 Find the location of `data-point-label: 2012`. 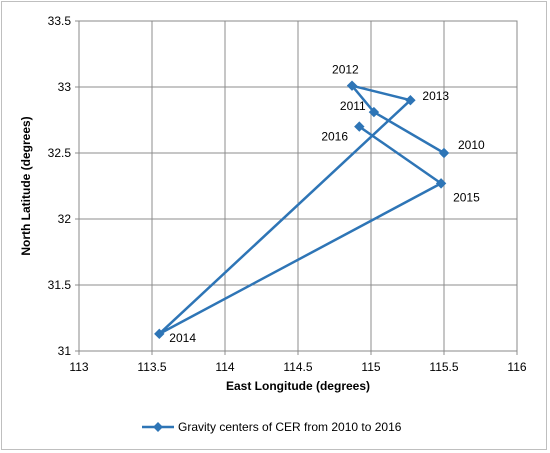

data-point-label: 2012 is located at coordinates (345, 70).